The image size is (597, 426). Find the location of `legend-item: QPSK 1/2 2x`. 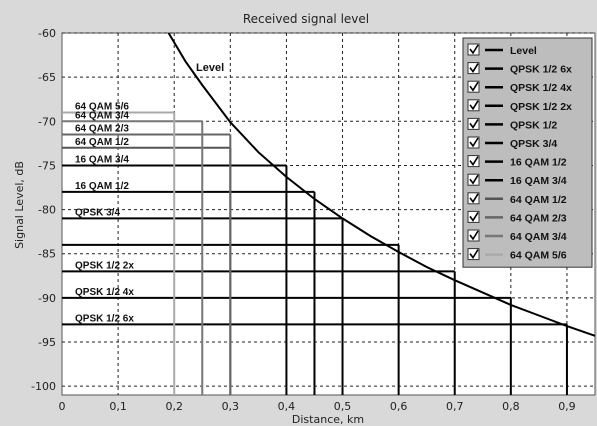

legend-item: QPSK 1/2 2x is located at coordinates (519, 106).